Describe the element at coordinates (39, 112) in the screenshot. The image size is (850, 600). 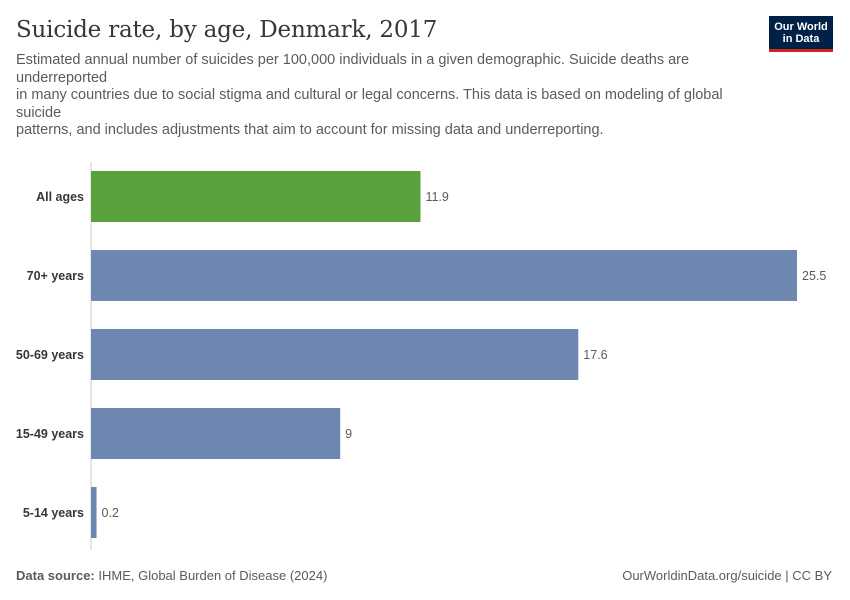
I see `subtitle-line: suicide` at that location.